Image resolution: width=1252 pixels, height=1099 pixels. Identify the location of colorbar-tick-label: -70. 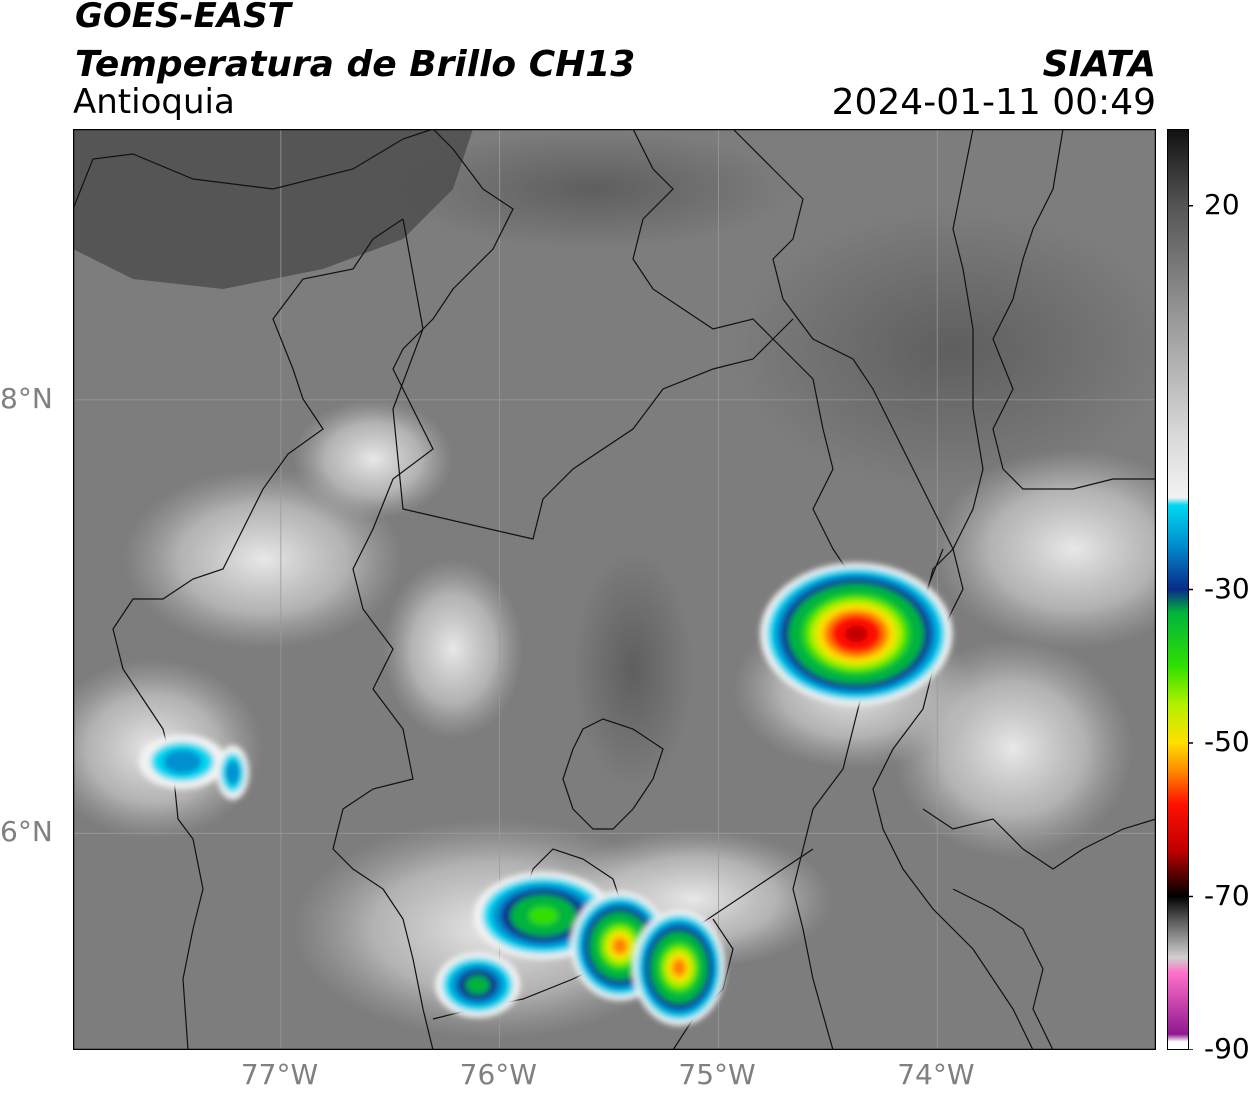
(1227, 895).